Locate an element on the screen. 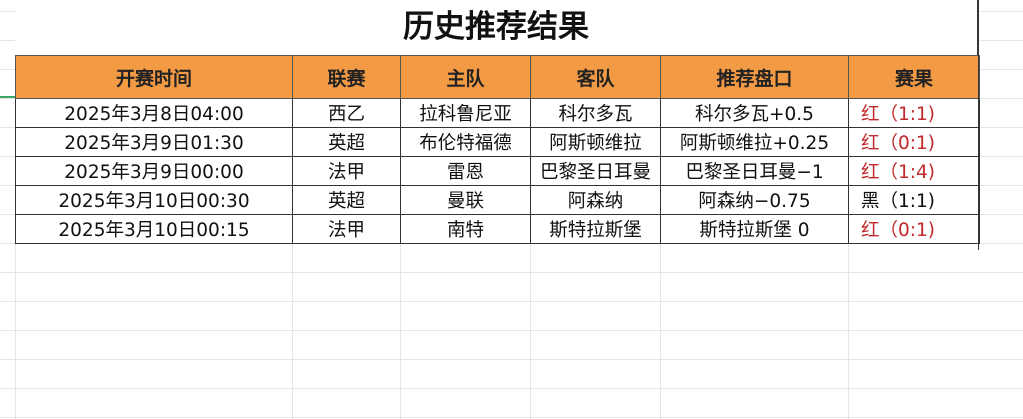 Image resolution: width=1023 pixels, height=419 pixels. table-row: 2025年3月10日00:15 法甲 南特 斯特拉斯堡 斯特拉斯堡 0 红（0:1) is located at coordinates (497, 229).